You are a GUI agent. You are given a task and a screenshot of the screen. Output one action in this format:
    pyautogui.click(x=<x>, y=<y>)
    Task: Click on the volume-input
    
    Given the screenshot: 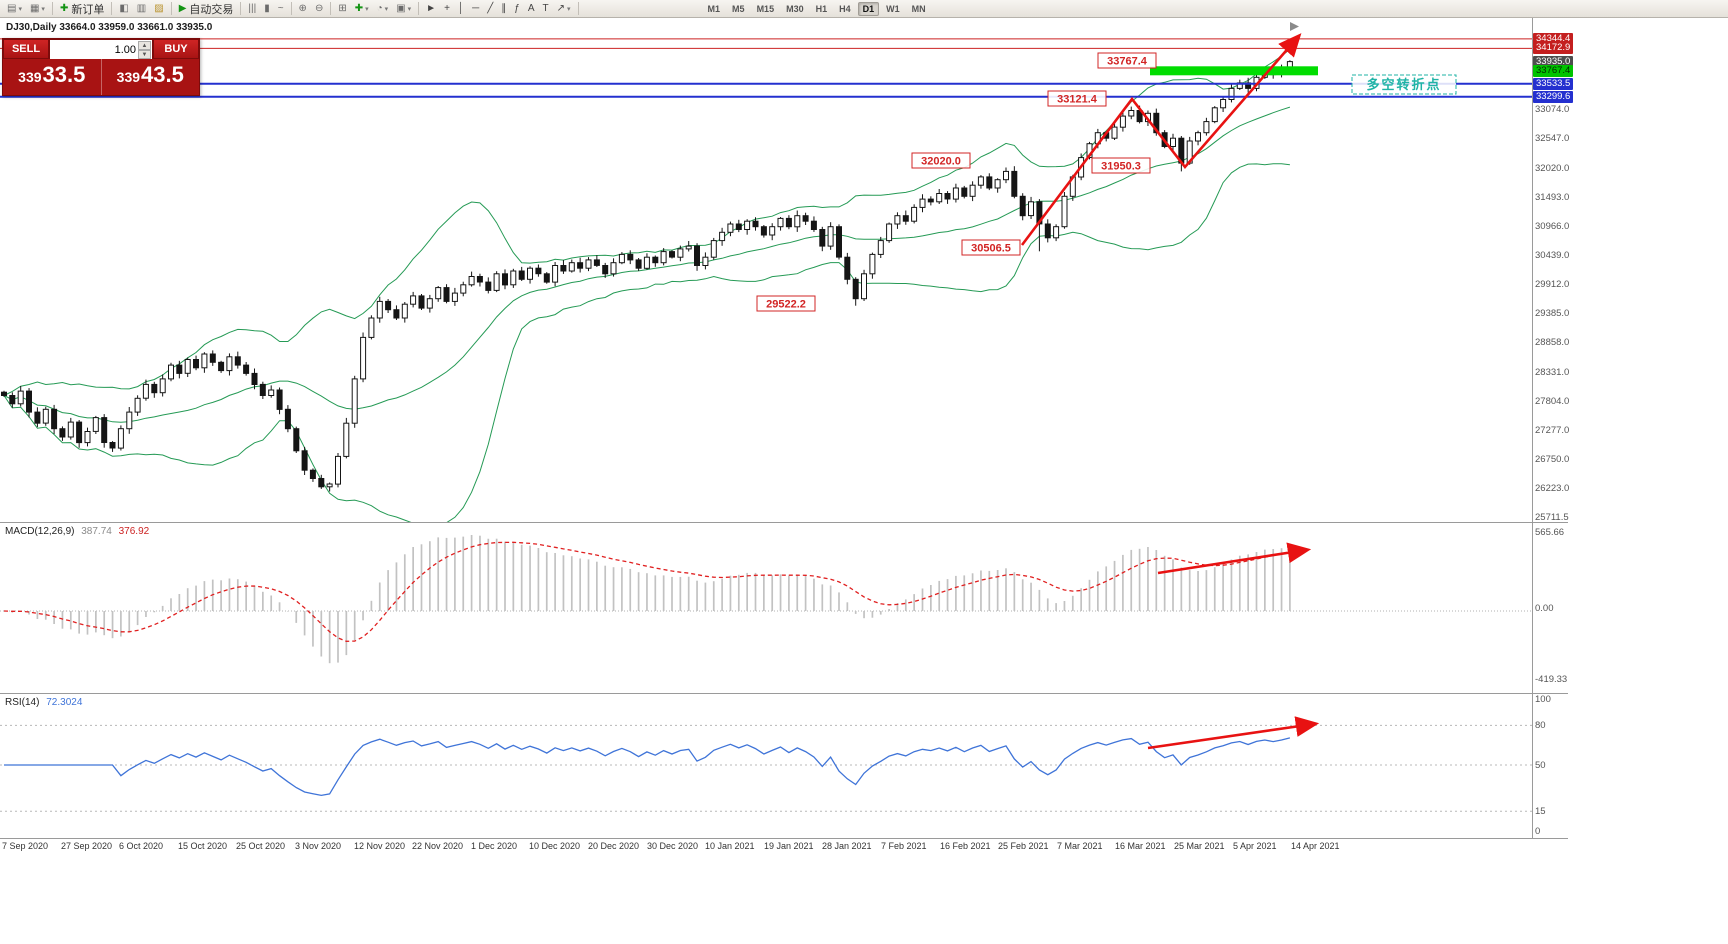 What is the action you would take?
    pyautogui.click(x=101, y=50)
    